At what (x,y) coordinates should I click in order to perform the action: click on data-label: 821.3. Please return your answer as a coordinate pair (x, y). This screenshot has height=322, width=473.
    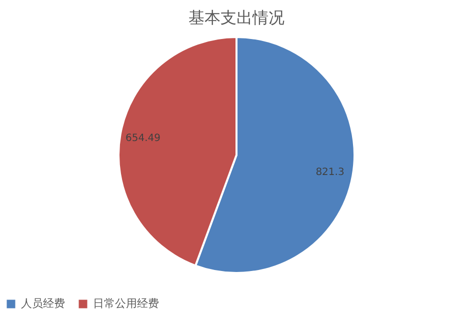
    Looking at the image, I should click on (330, 172).